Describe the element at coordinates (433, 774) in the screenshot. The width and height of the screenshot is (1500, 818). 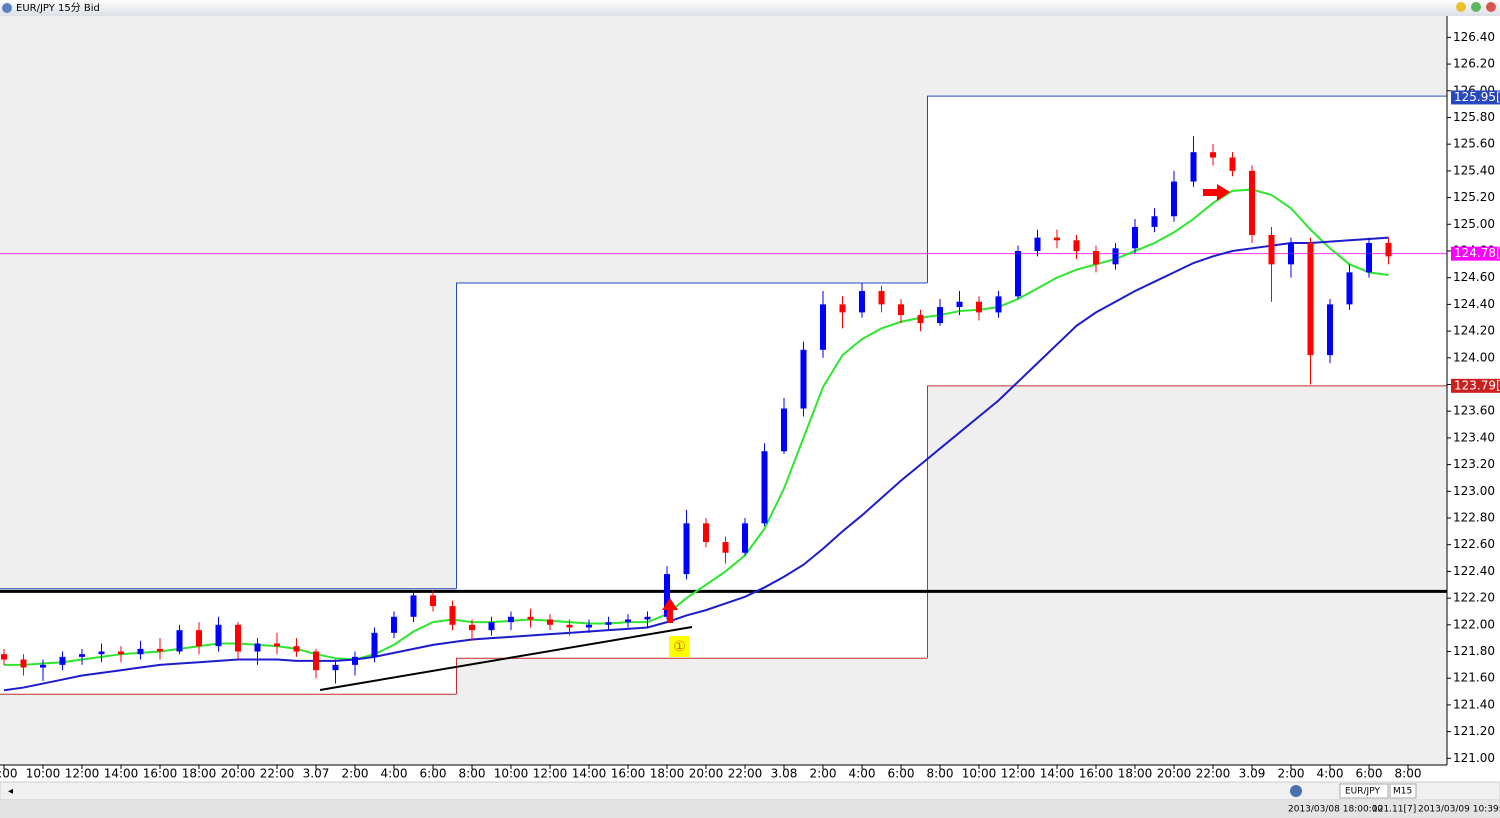
I see `x-tick-label: 6:00` at that location.